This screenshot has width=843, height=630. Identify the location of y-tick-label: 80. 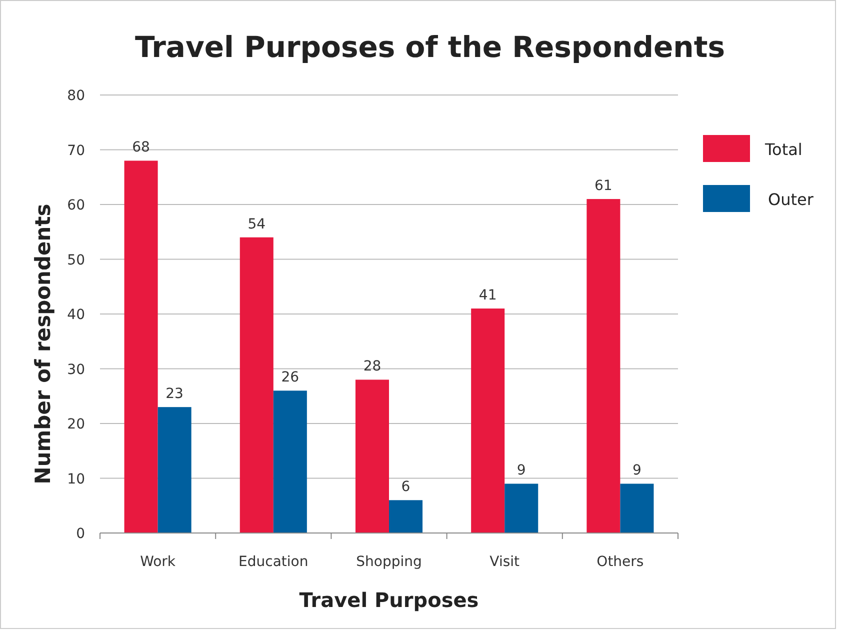
(76, 96).